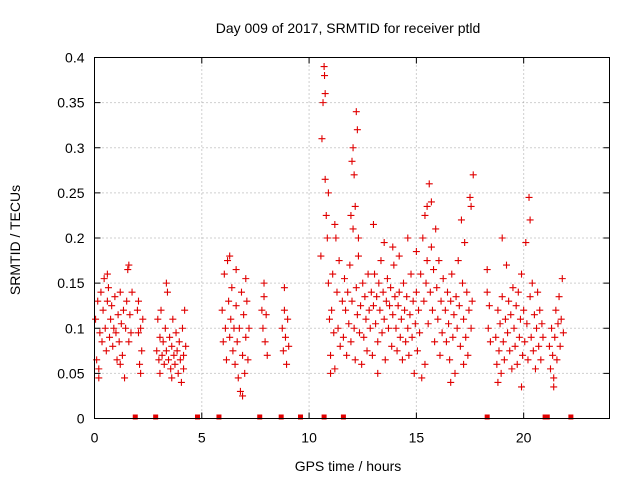 The height and width of the screenshot is (480, 640). Describe the element at coordinates (81, 419) in the screenshot. I see `y-tick-label: 0` at that location.